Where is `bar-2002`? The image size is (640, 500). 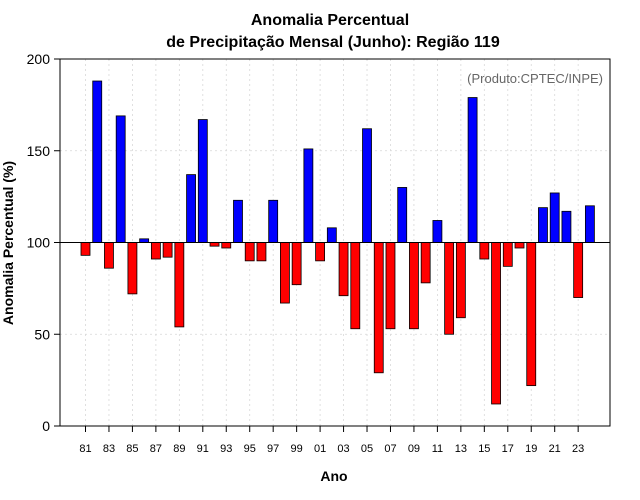
bar-2002 is located at coordinates (331, 235).